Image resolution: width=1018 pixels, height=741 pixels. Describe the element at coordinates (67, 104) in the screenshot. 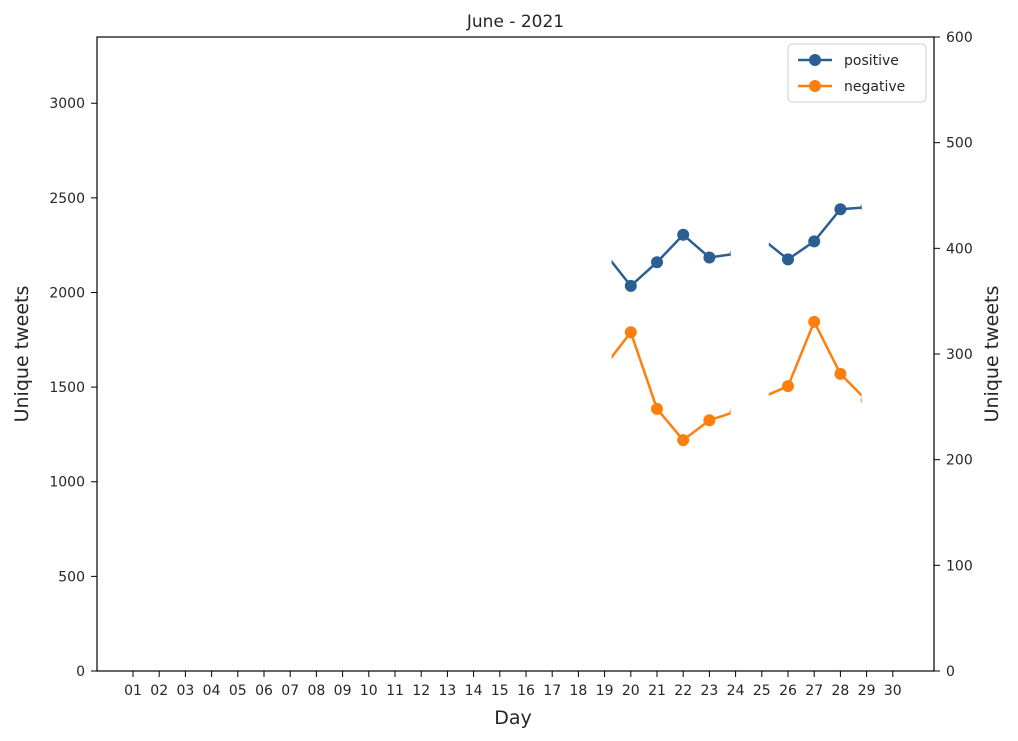

I see `y-left-tick-label: 3000` at that location.